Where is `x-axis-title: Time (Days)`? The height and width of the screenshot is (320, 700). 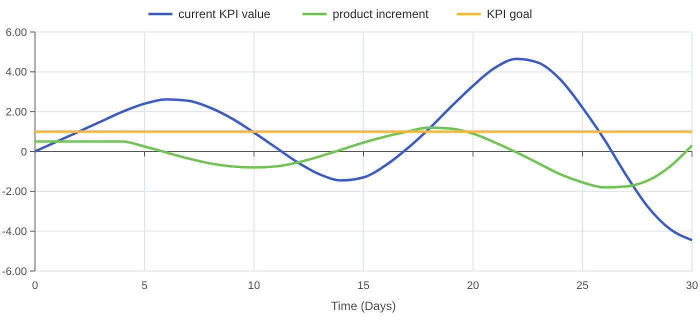
x-axis-title: Time (Days) is located at coordinates (363, 306).